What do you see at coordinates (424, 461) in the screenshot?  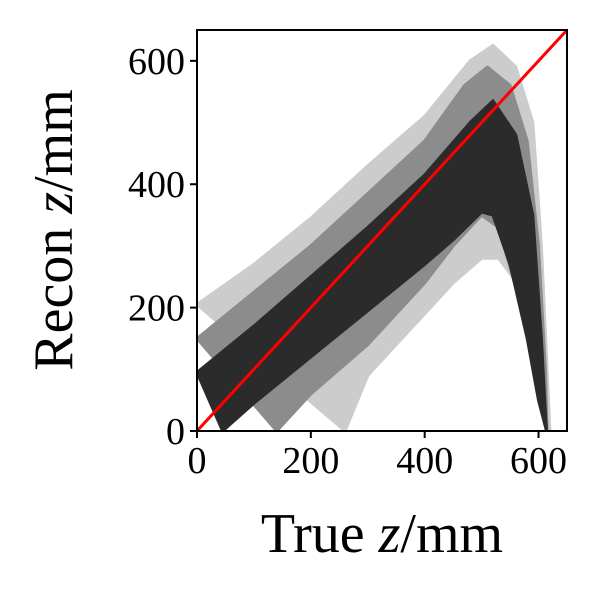 I see `x-tick-label: 400` at bounding box center [424, 461].